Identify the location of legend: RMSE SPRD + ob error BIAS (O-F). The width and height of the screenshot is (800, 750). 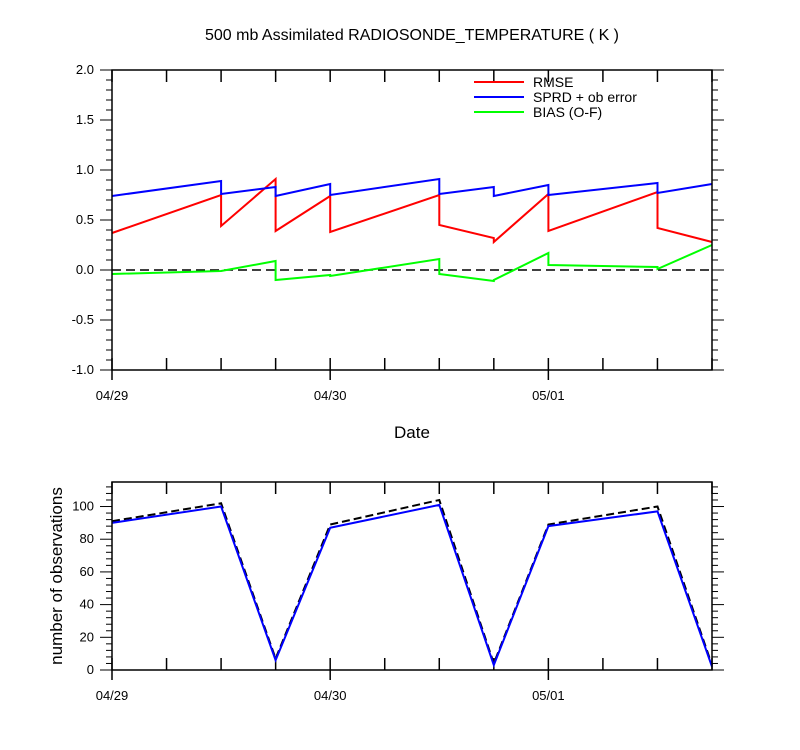
(555, 97).